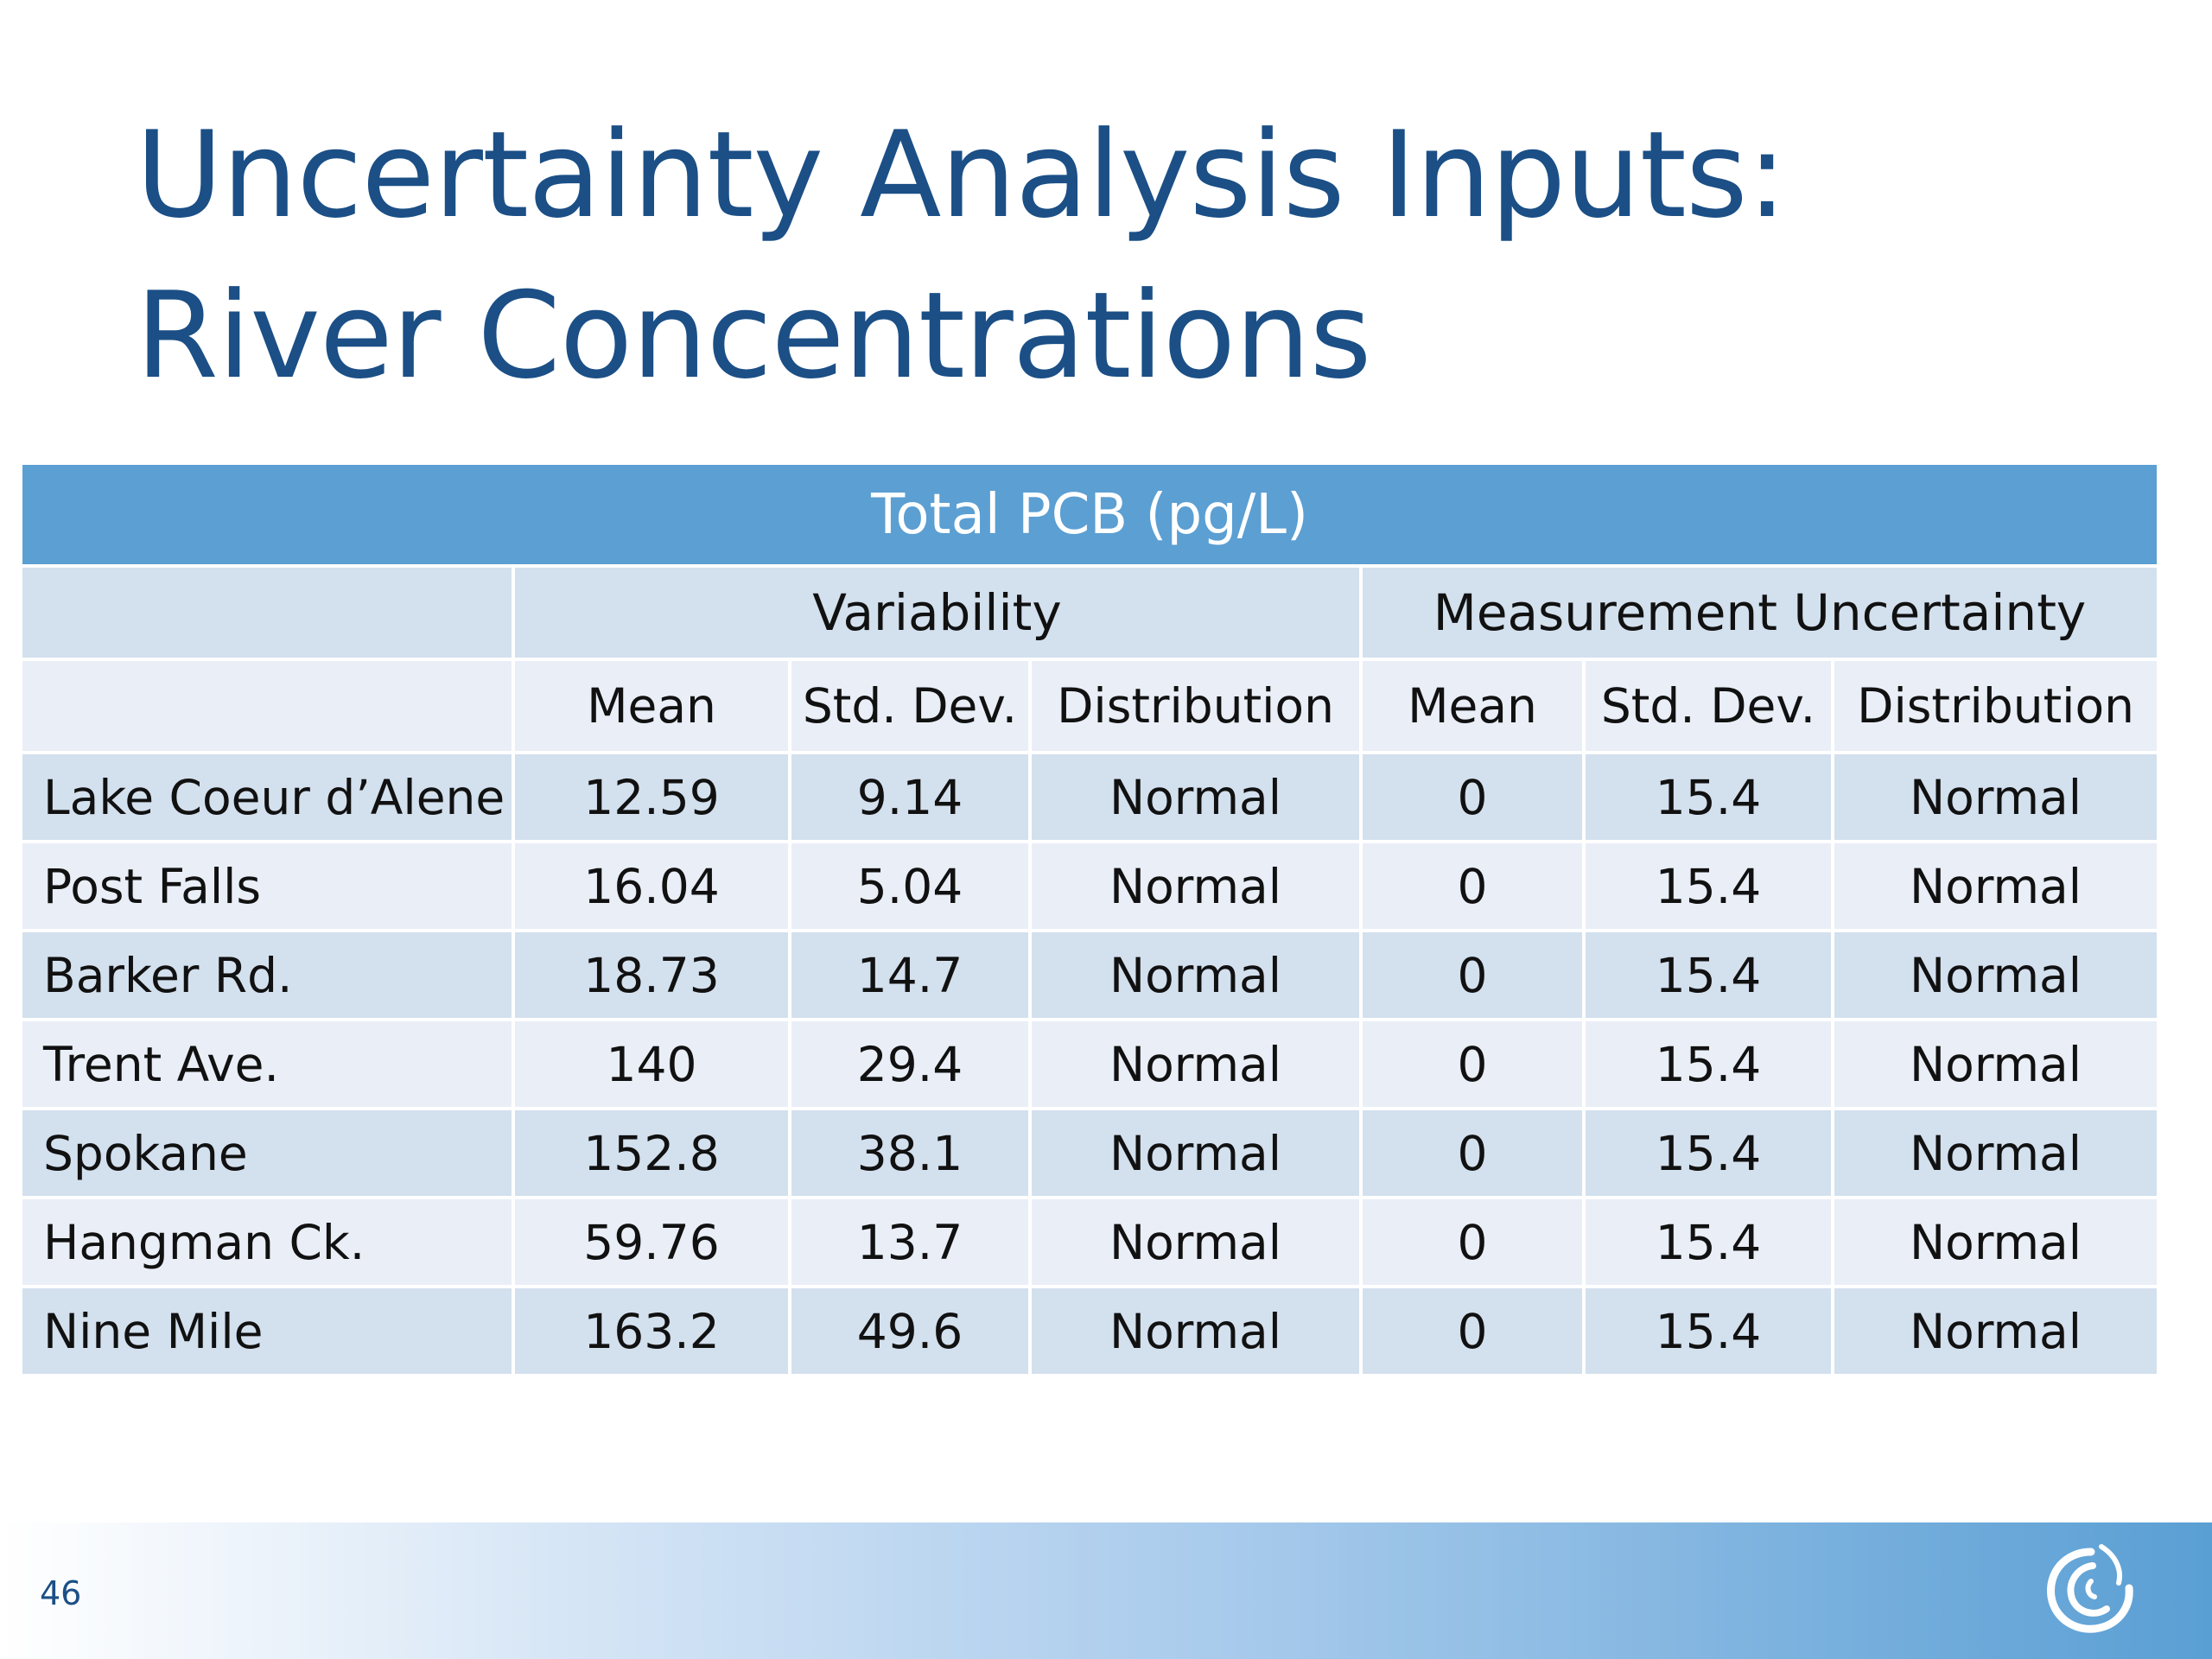 The width and height of the screenshot is (2212, 1659). What do you see at coordinates (1759, 612) in the screenshot?
I see `group-measurement-uncertainty: Measurement Uncertainty` at bounding box center [1759, 612].